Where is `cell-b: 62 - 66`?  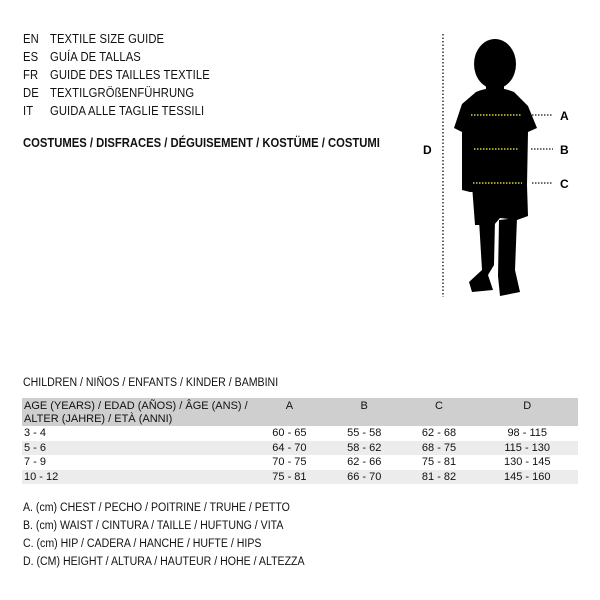 cell-b: 62 - 66 is located at coordinates (364, 462).